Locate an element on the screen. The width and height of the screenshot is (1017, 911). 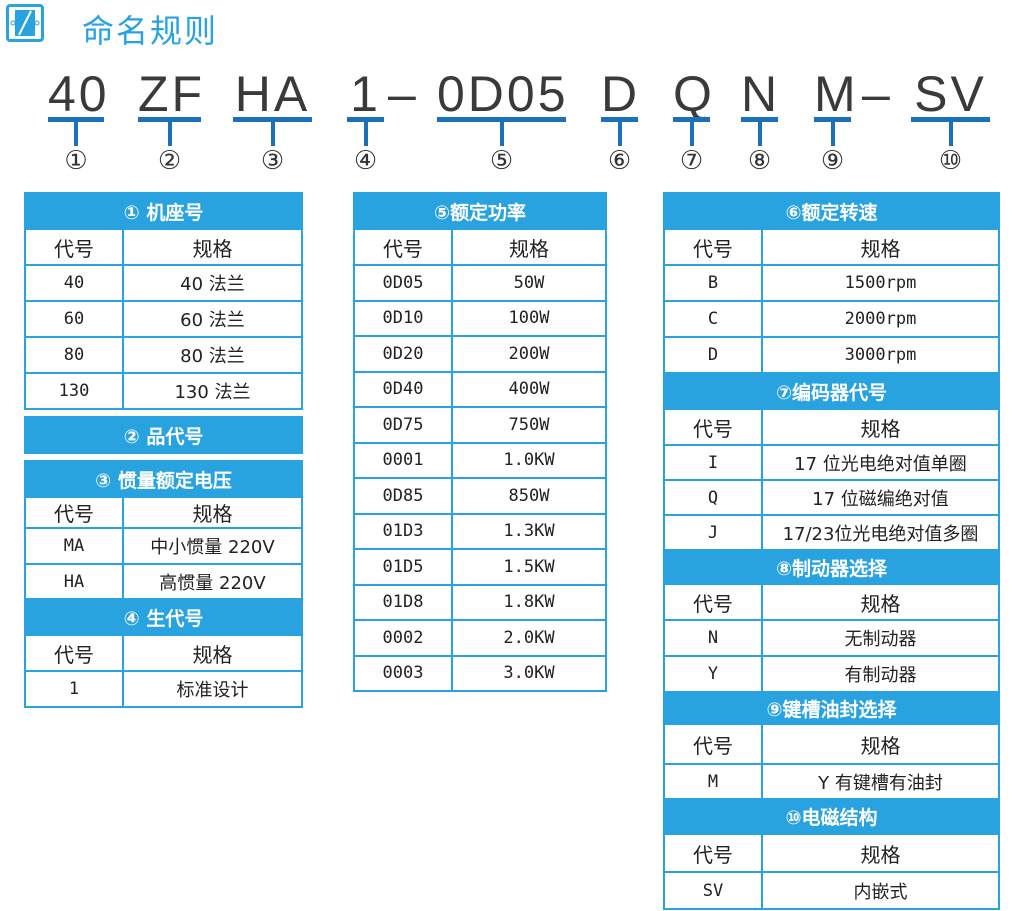
segment-code: 40 is located at coordinates (79, 94).